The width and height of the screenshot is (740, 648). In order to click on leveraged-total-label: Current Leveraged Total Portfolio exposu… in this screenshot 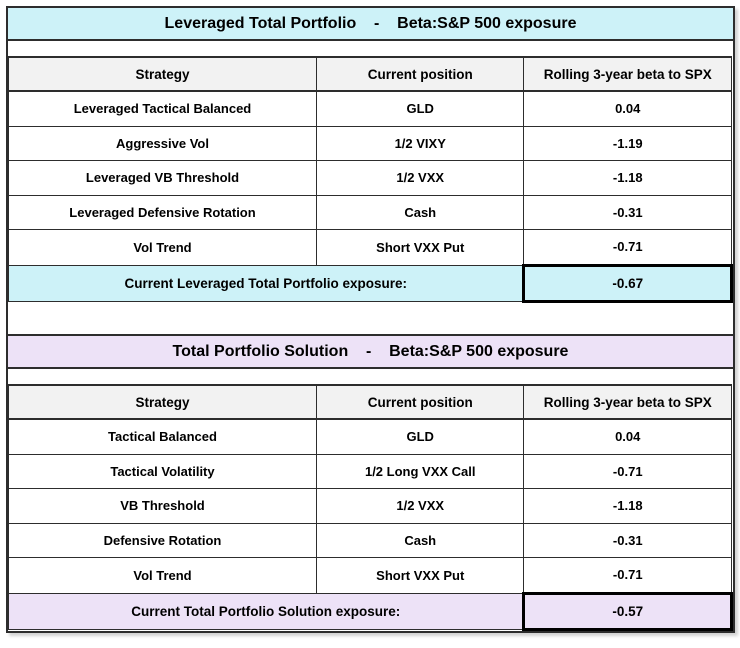, I will do `click(265, 283)`.